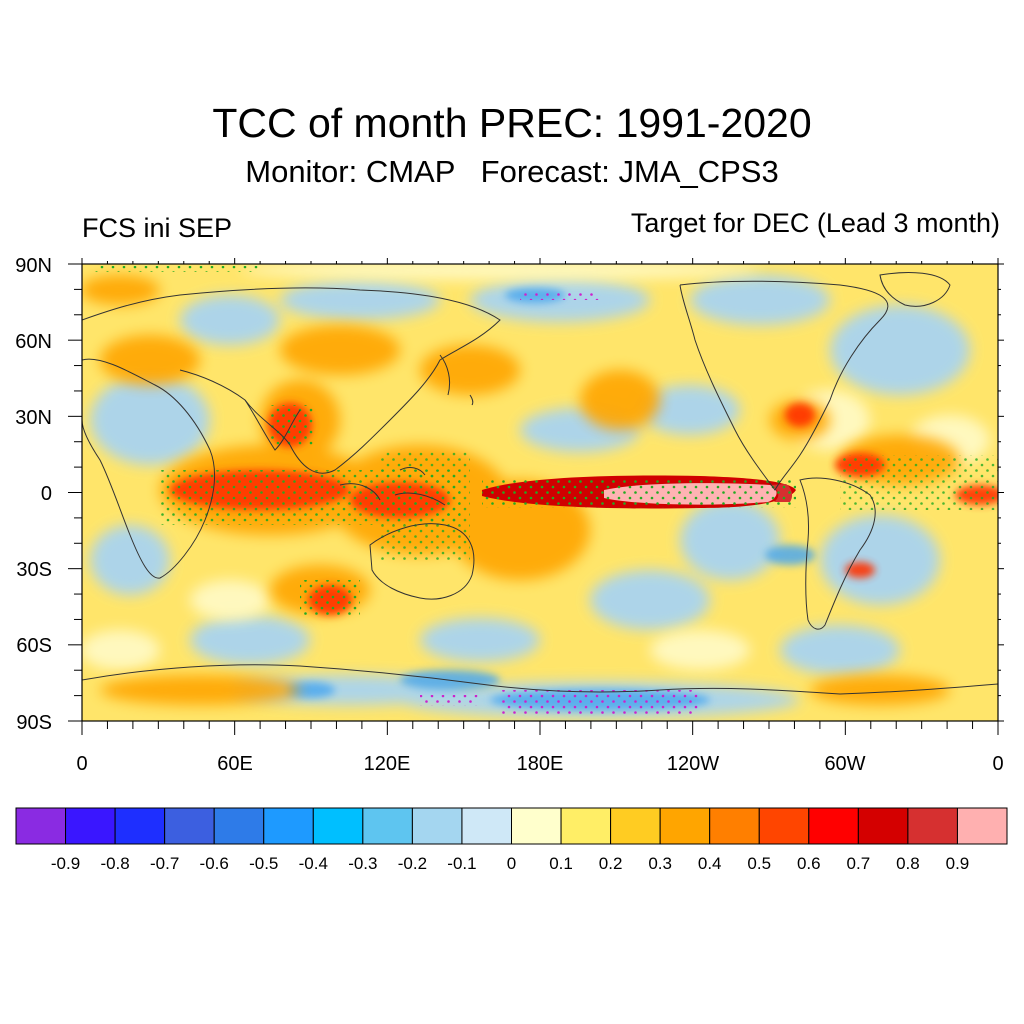  Describe the element at coordinates (164, 863) in the screenshot. I see `colorbar-label: -0.7` at that location.